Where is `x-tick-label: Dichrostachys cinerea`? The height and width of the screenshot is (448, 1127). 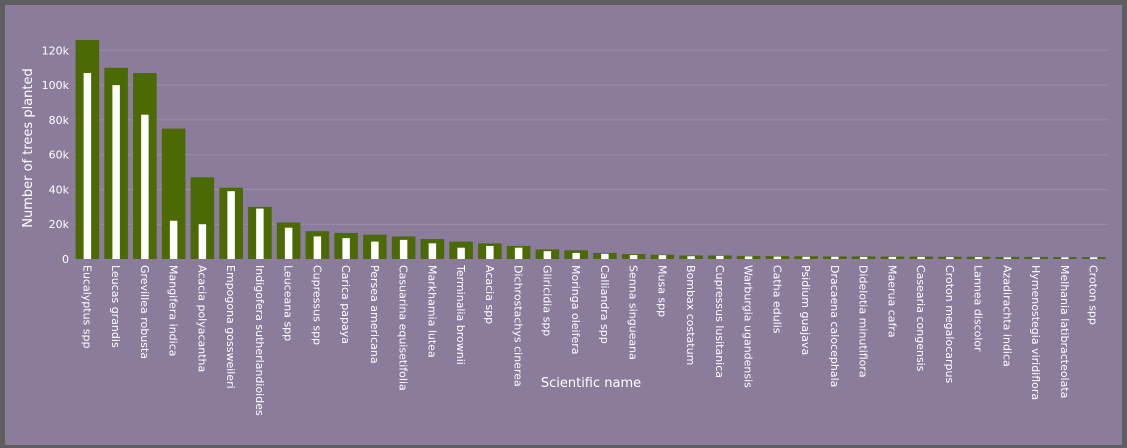 x-tick-label: Dichrostachys cinerea is located at coordinates (518, 326).